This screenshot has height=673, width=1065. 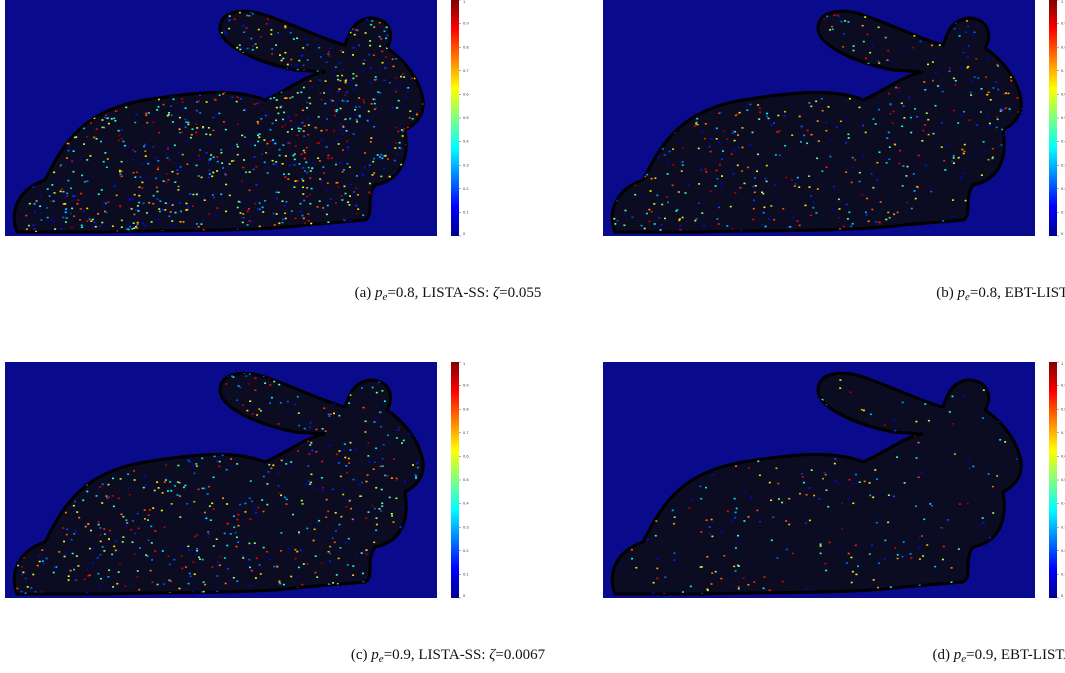 I want to click on caption-part: =0.9, LISTA-SS:, so click(x=437, y=655).